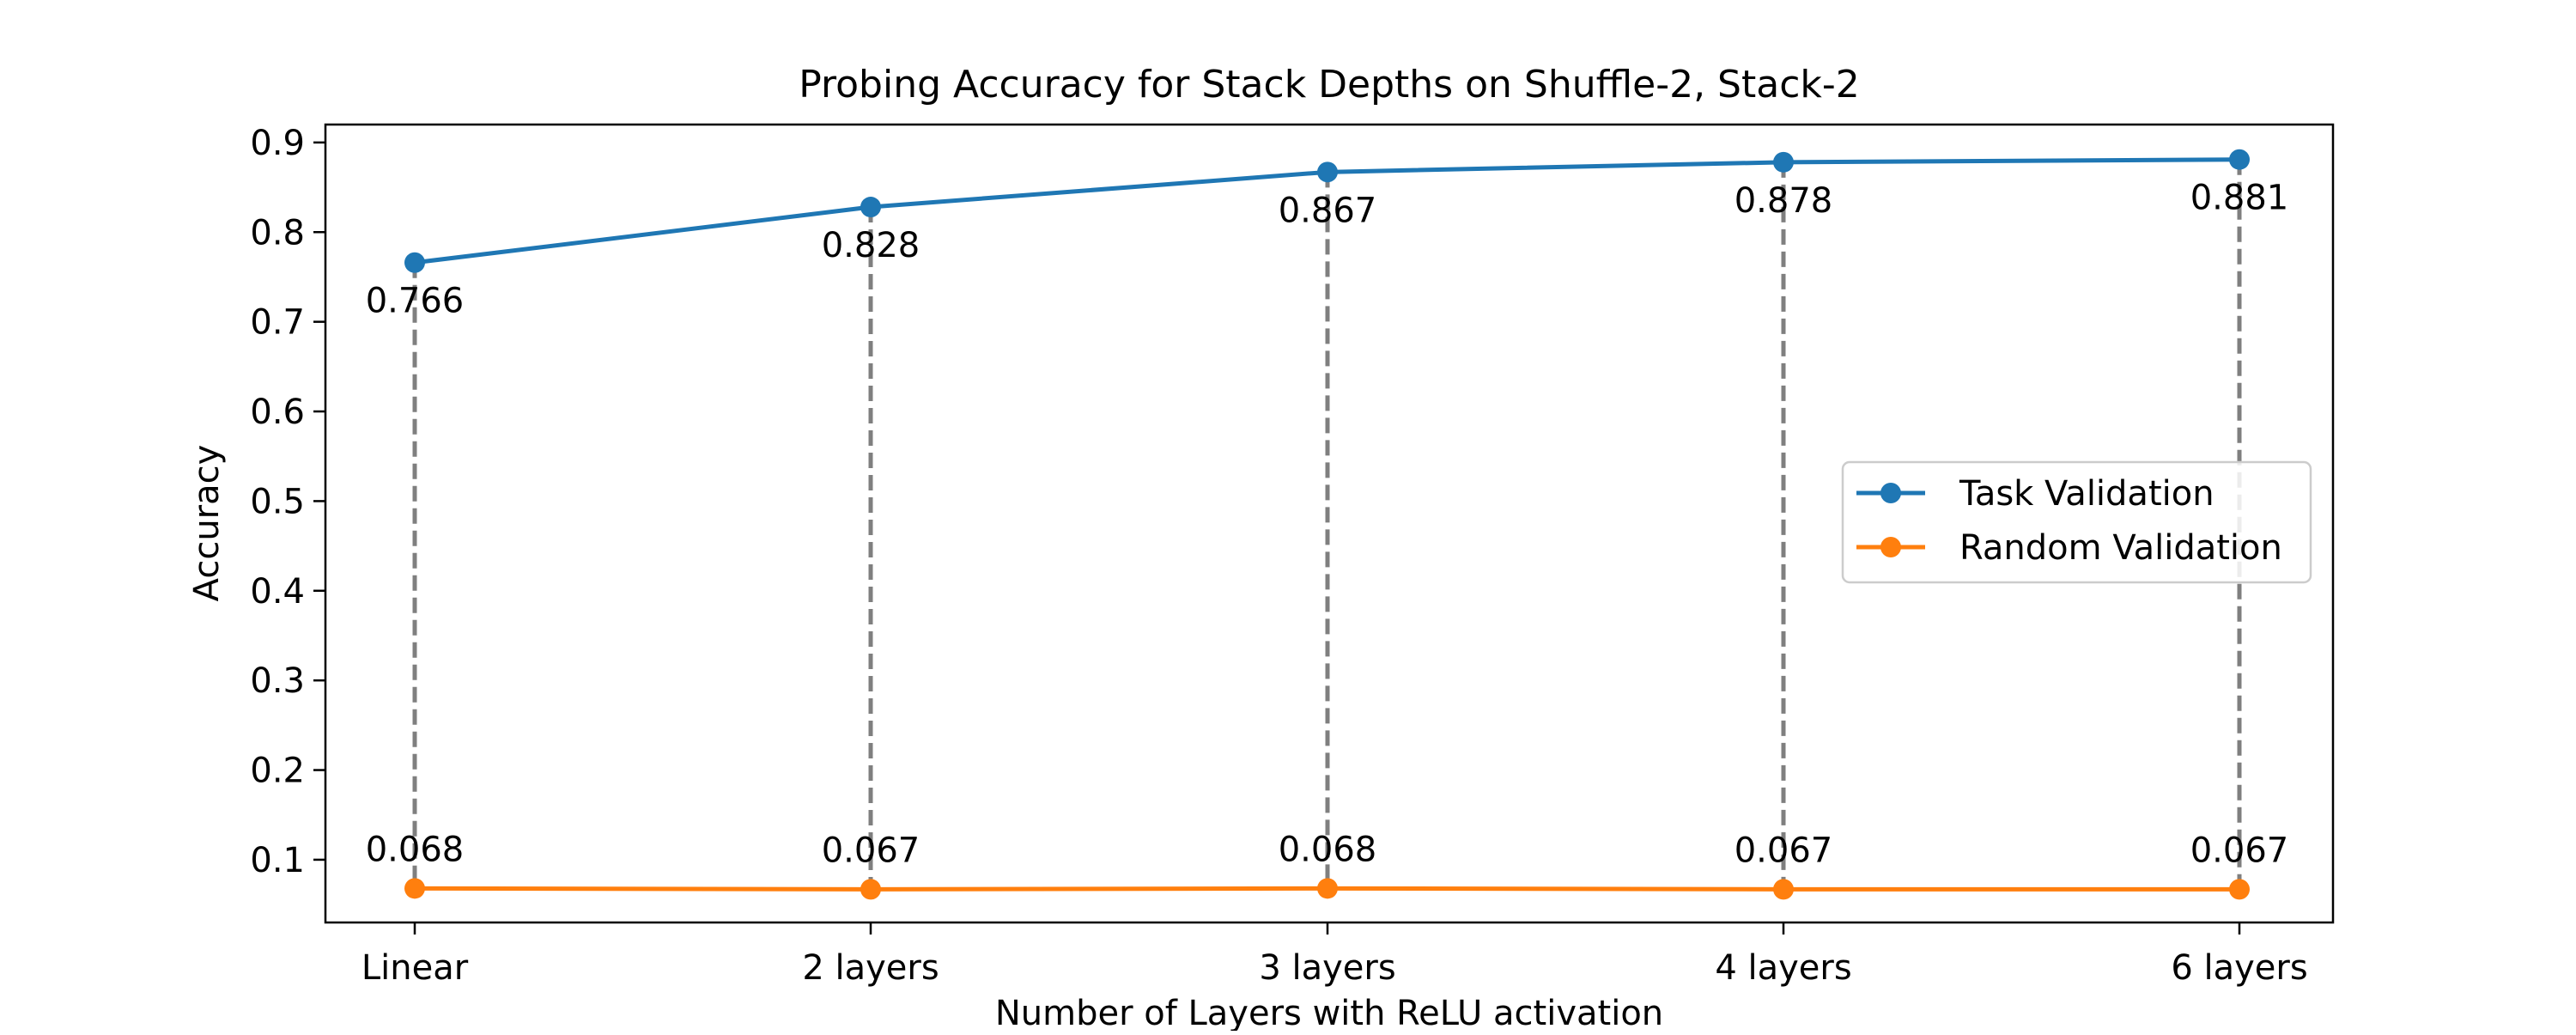 This screenshot has width=2576, height=1035. I want to click on y-tick-label: 0.1, so click(278, 860).